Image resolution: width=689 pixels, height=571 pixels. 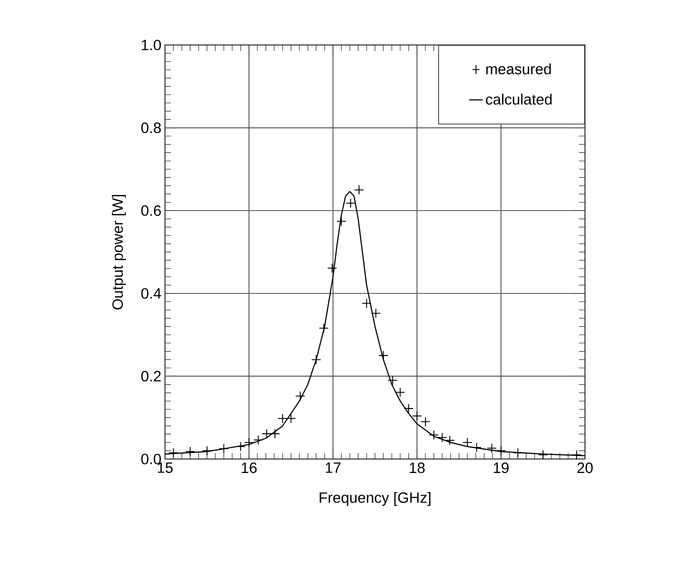 What do you see at coordinates (519, 99) in the screenshot?
I see `legend-label: calculated` at bounding box center [519, 99].